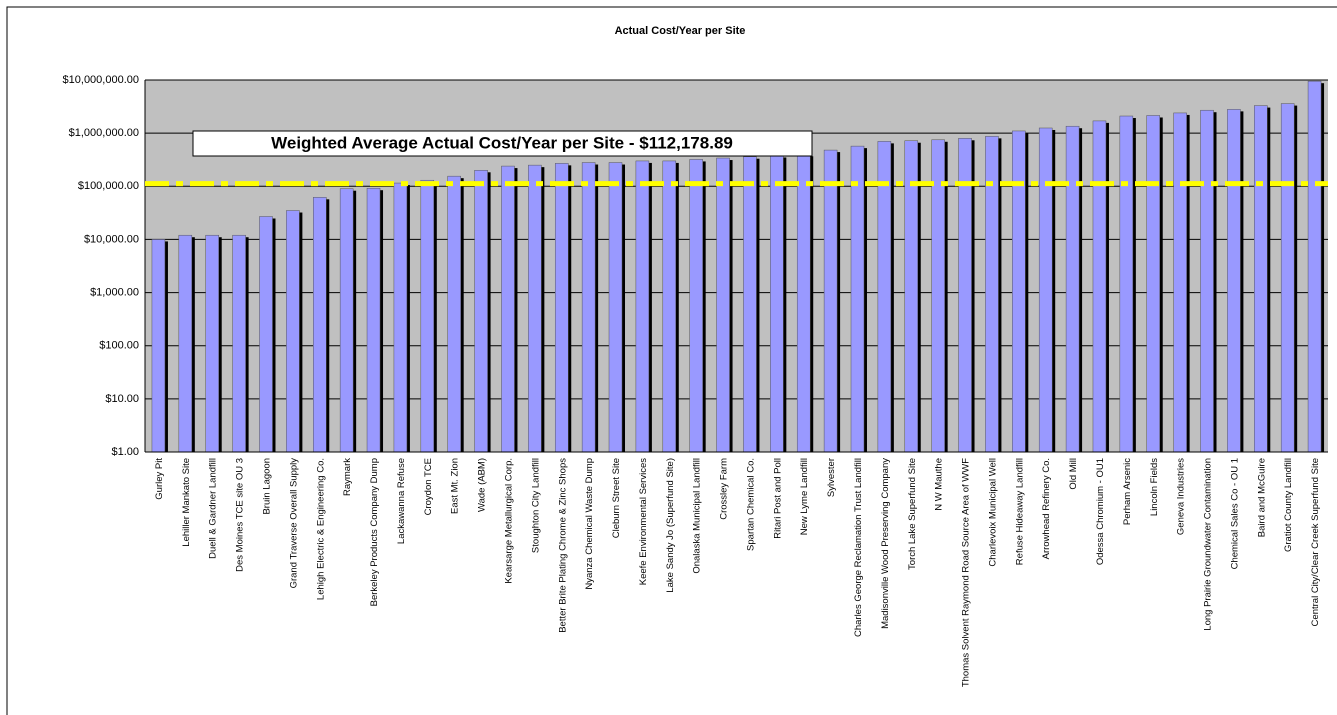 The width and height of the screenshot is (1337, 715). Describe the element at coordinates (374, 532) in the screenshot. I see `x-tick-label: Berkeley Products Company Dump` at that location.